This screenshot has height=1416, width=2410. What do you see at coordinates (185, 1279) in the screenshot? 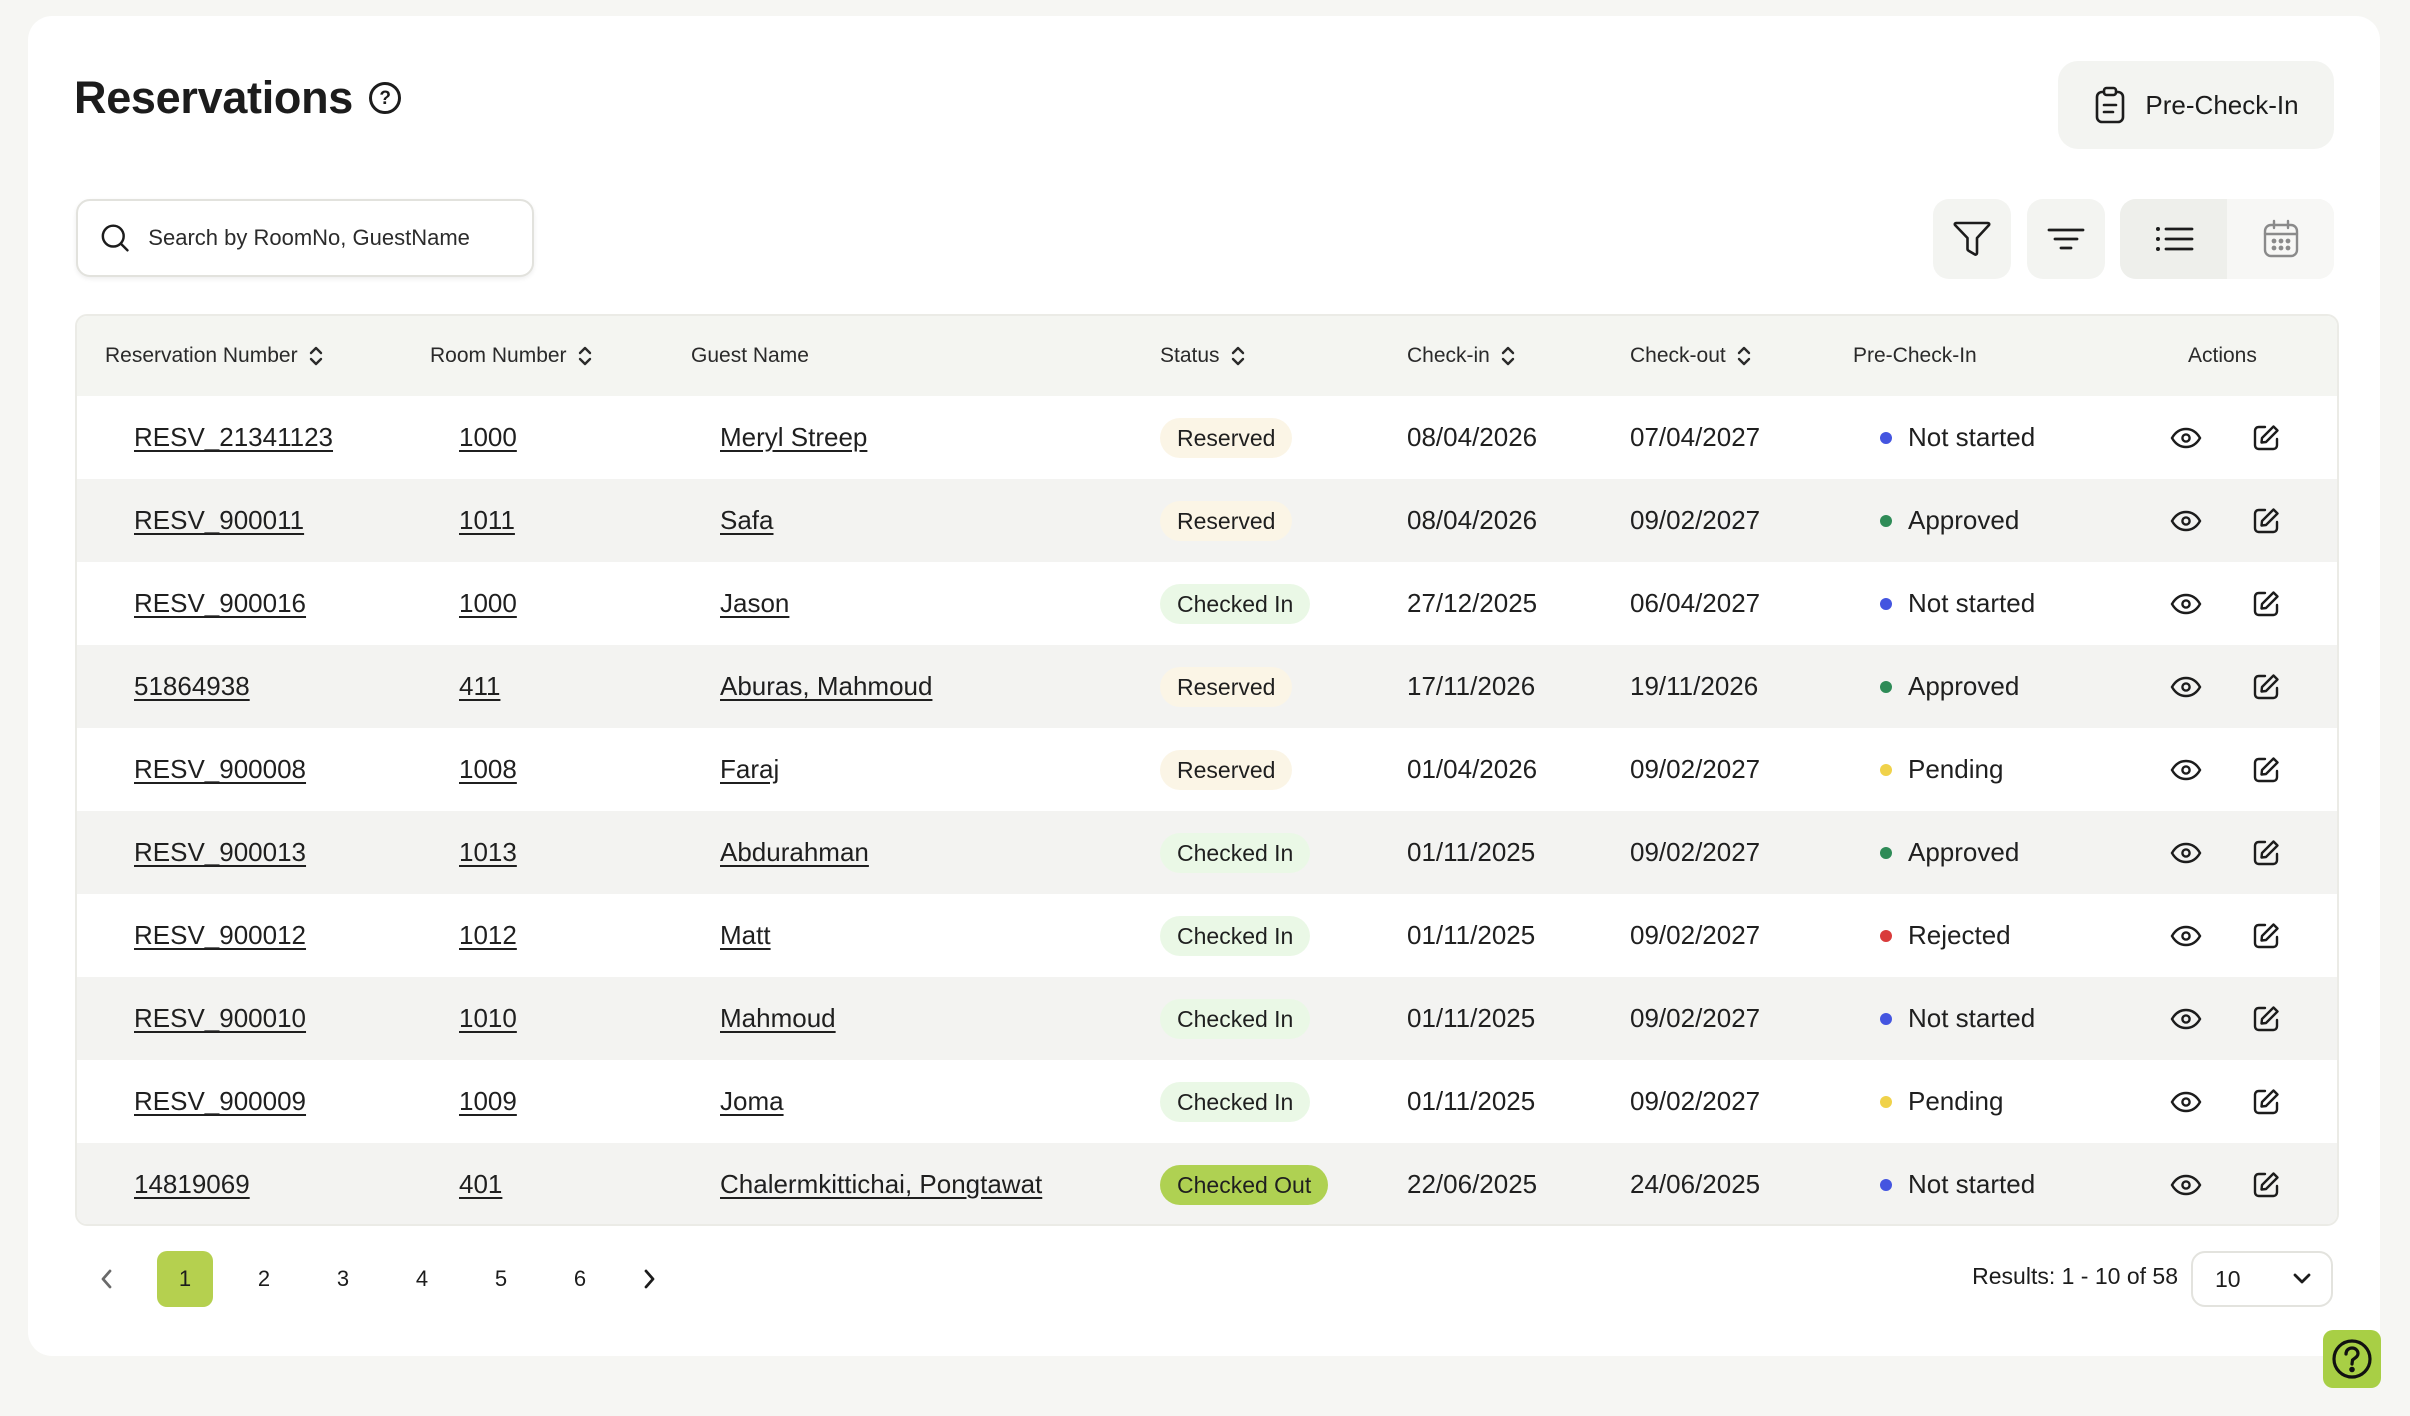
I see `page-button: 1` at bounding box center [185, 1279].